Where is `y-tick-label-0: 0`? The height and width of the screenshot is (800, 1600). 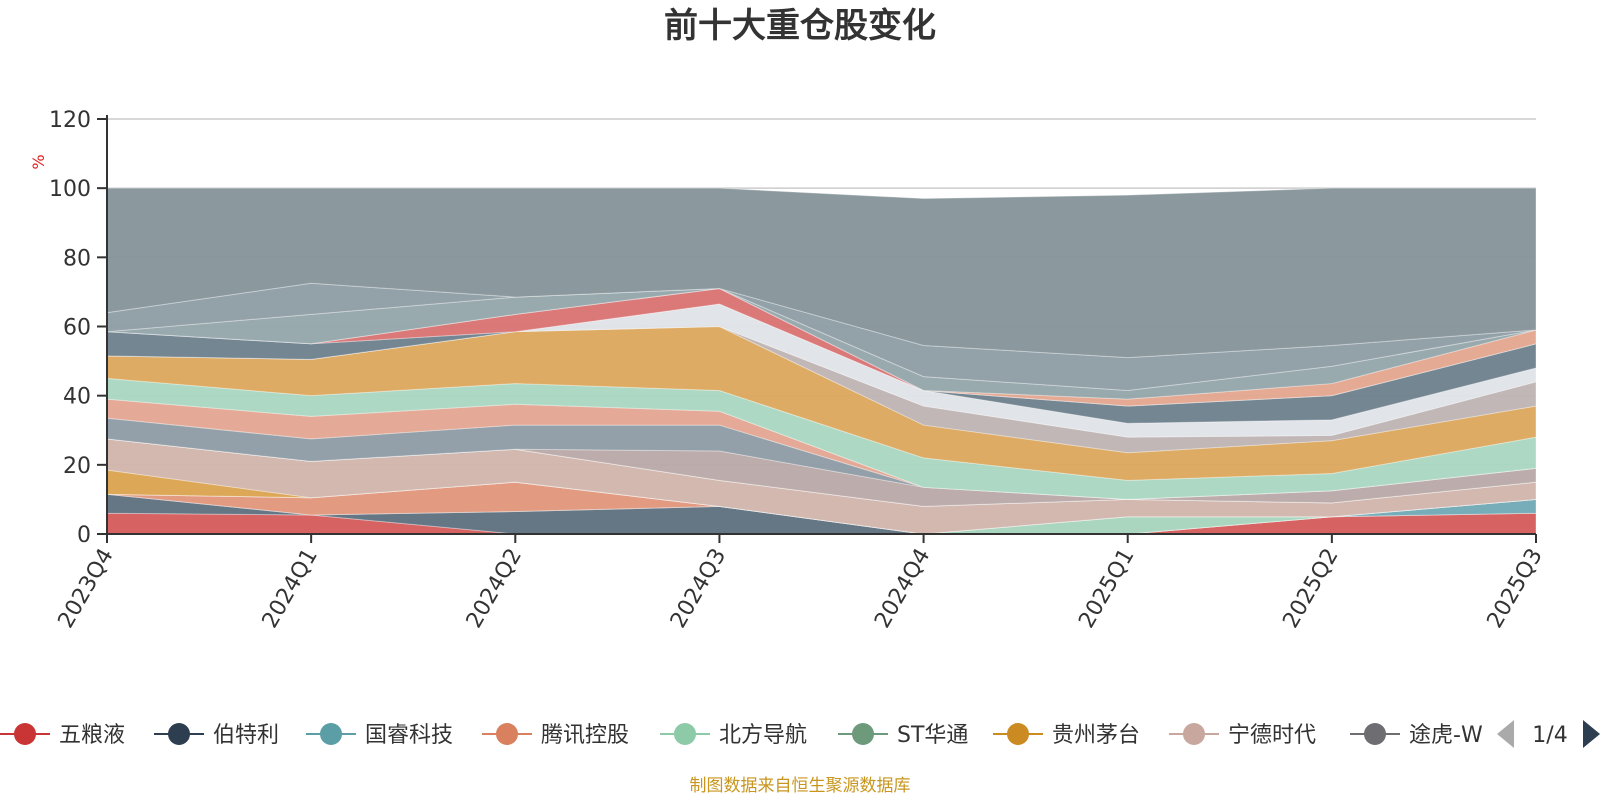 y-tick-label-0: 0 is located at coordinates (84, 535).